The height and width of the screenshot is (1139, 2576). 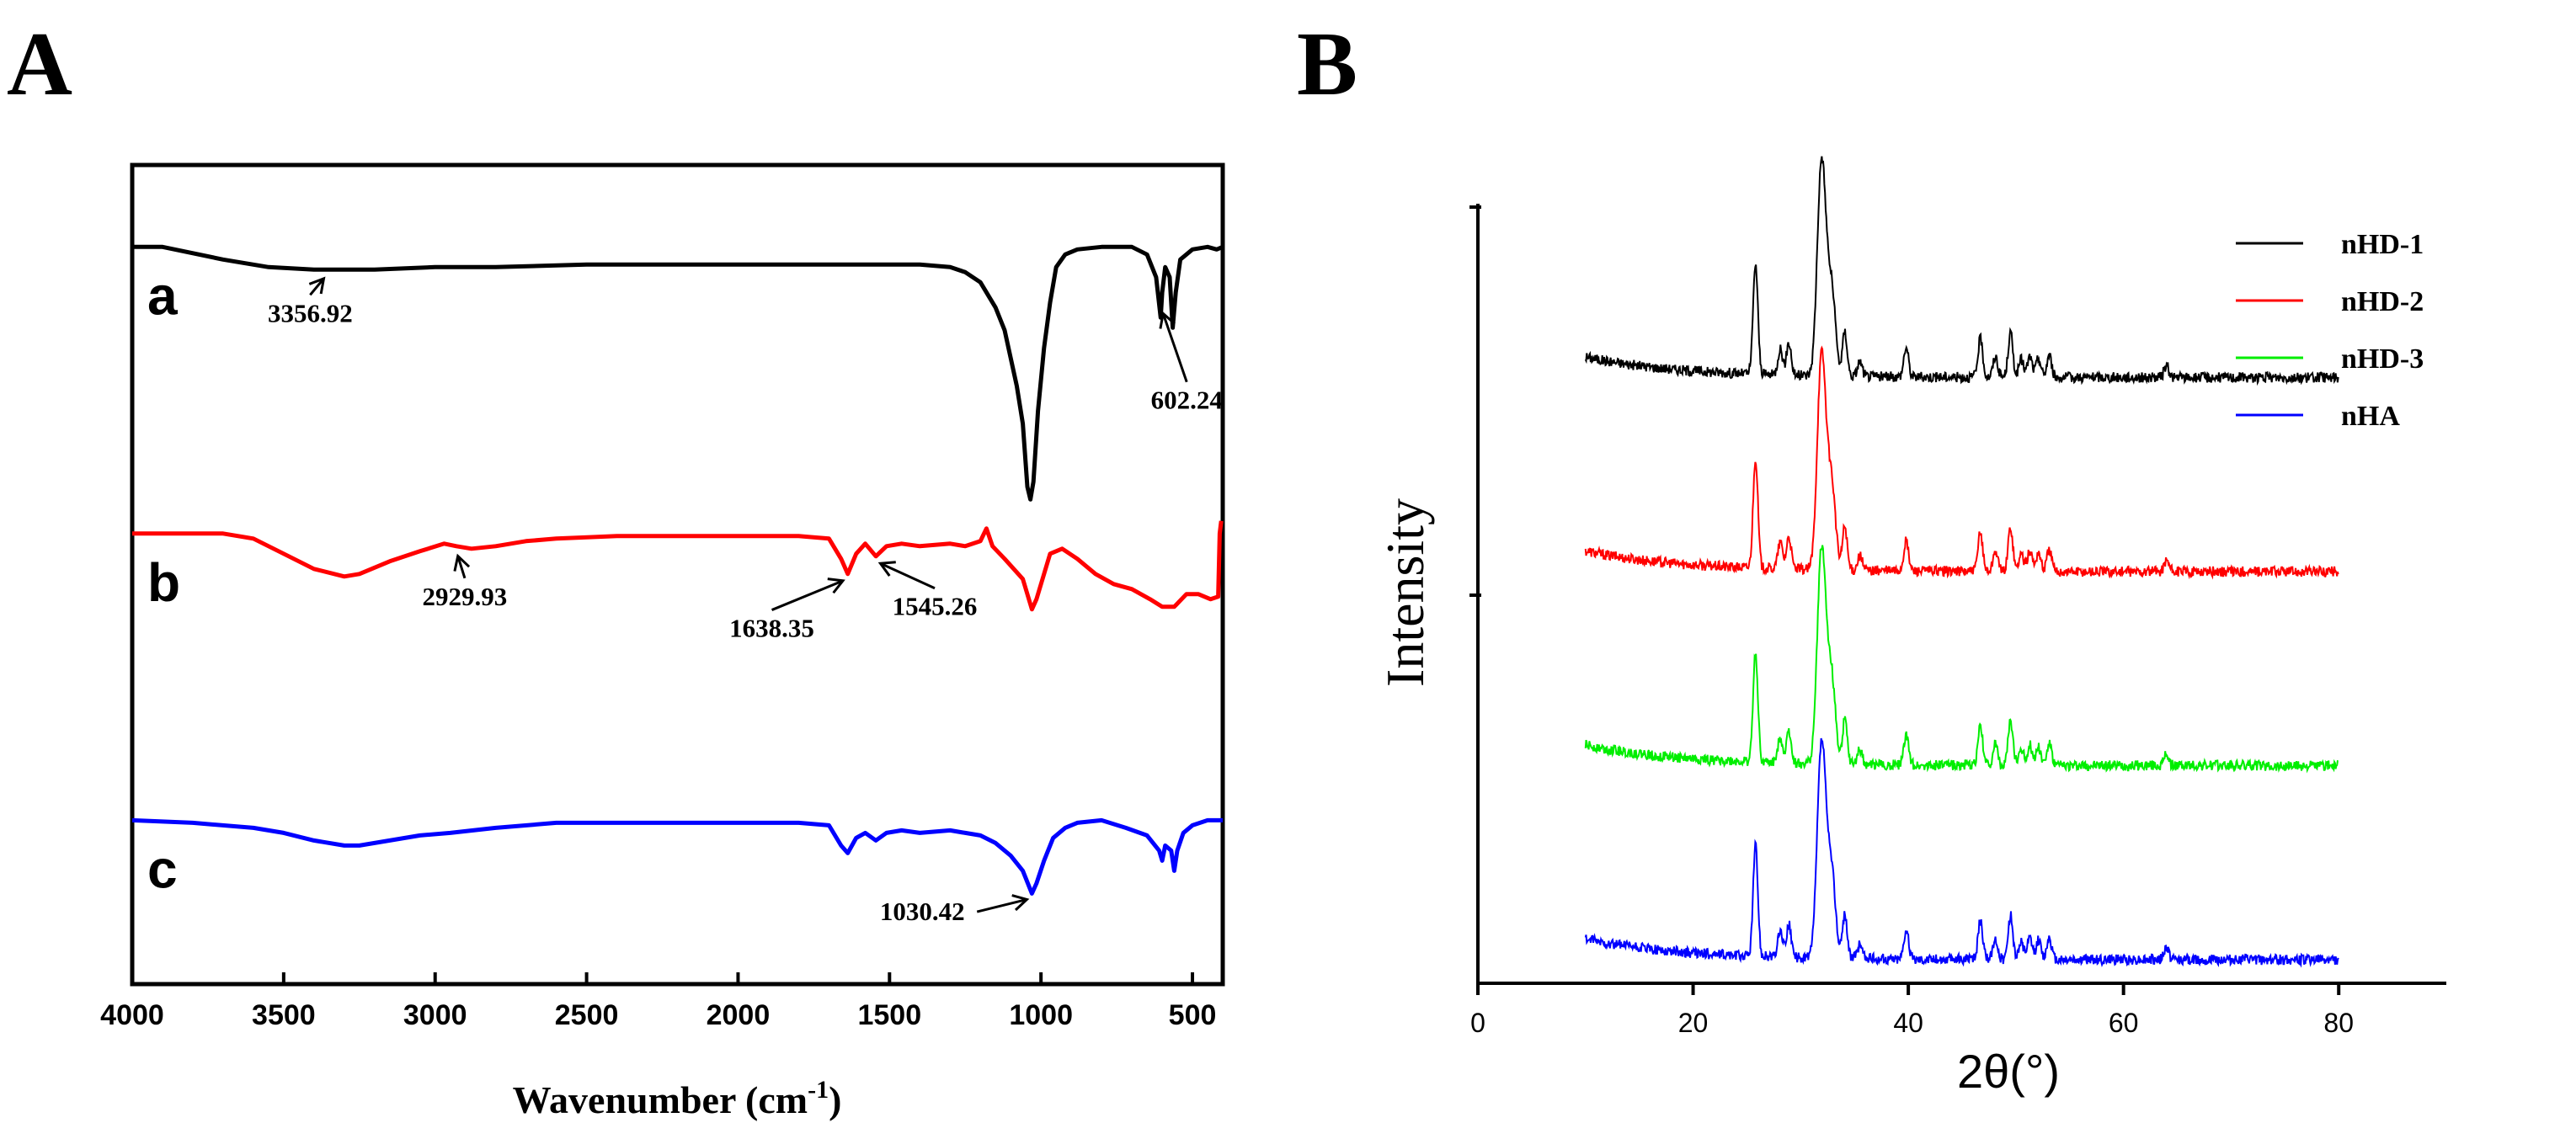 I want to click on panel-b-legend: nHD-1 nHD-2 nHD-3 nHA, so click(x=2330, y=330).